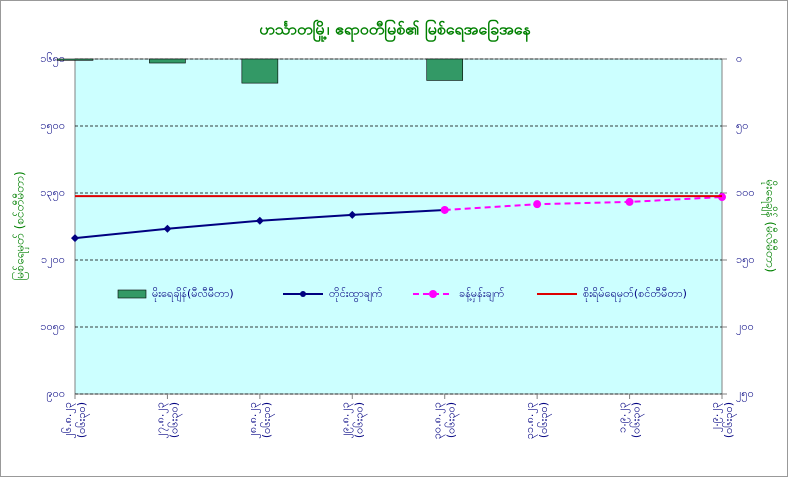 This screenshot has height=478, width=789. I want to click on x-tick-label-line: ၃၁.၈.၂၃, so click(530, 420).